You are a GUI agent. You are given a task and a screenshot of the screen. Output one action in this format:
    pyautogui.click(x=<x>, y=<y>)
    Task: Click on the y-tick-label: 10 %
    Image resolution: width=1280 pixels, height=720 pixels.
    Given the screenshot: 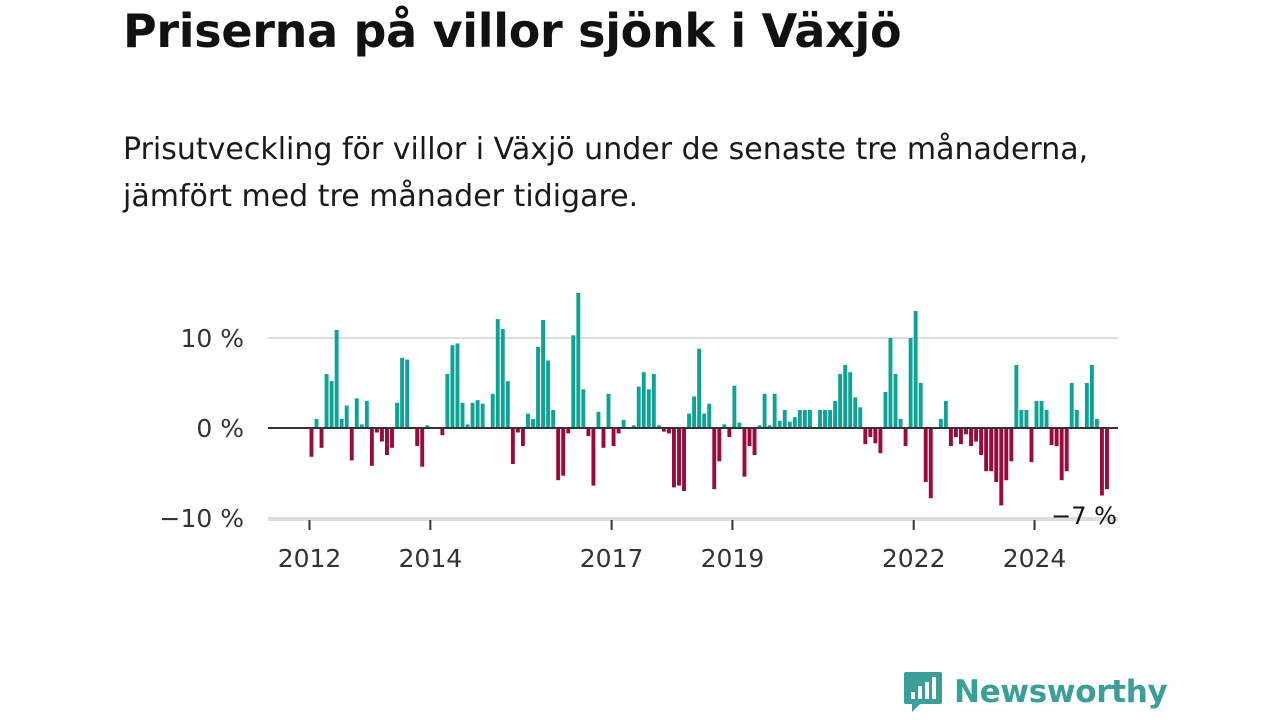 What is the action you would take?
    pyautogui.click(x=212, y=338)
    